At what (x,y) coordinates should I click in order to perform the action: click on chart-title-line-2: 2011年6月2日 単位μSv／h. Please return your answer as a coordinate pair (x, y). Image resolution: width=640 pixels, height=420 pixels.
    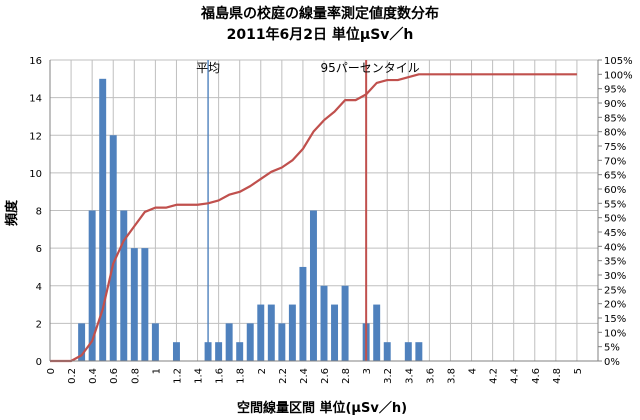
    Looking at the image, I should click on (320, 35).